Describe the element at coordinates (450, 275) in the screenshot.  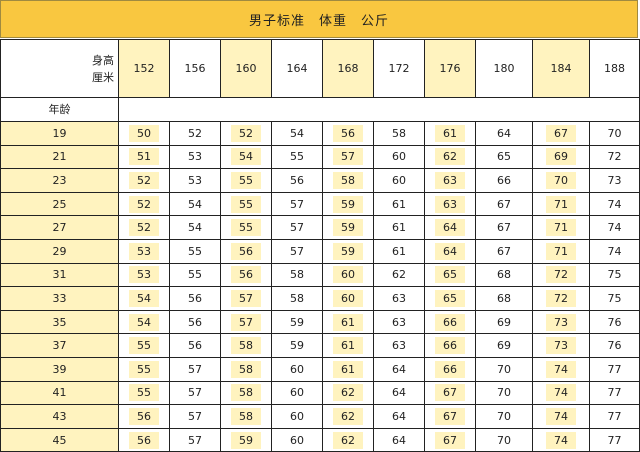
I see `weight-value: 65` at that location.